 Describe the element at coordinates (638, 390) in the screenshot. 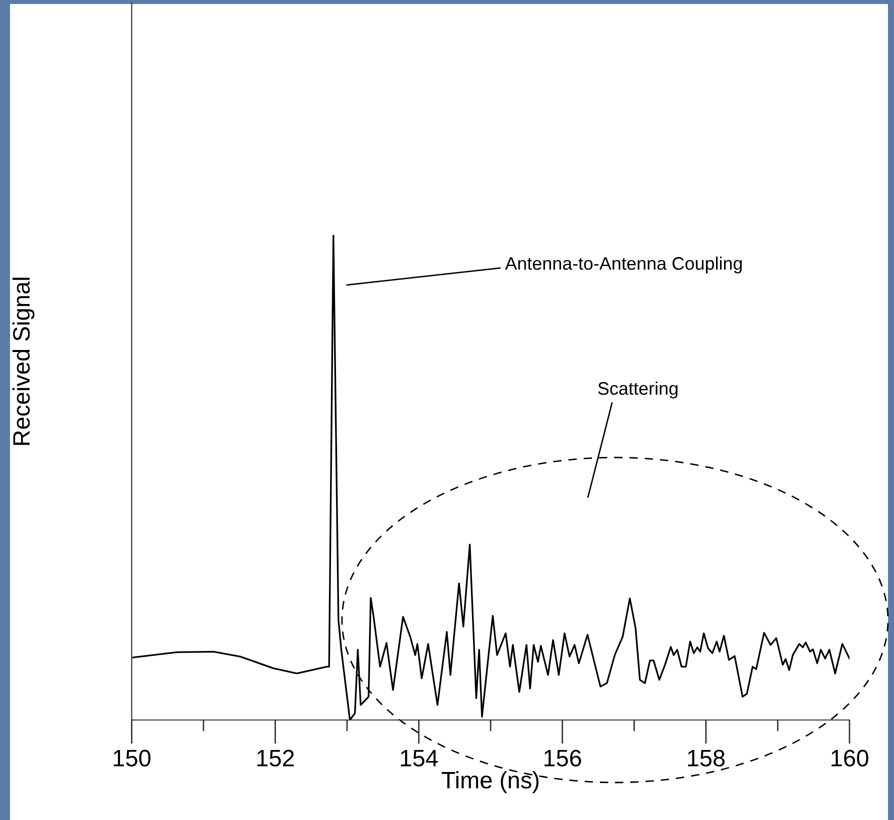

I see `annotation: Scattering` at that location.